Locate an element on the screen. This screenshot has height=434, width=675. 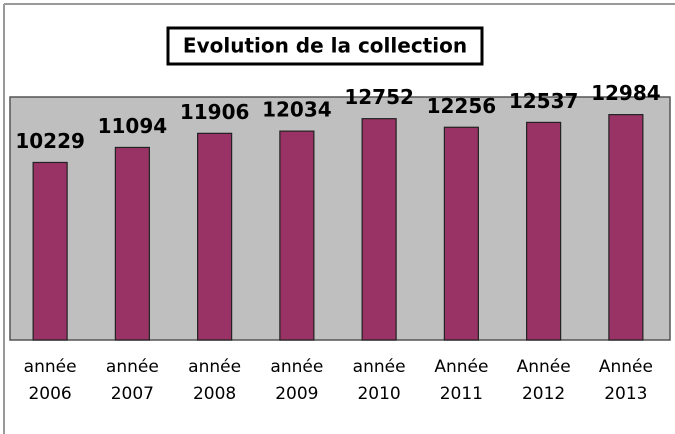
value-label: 10229 is located at coordinates (50, 141).